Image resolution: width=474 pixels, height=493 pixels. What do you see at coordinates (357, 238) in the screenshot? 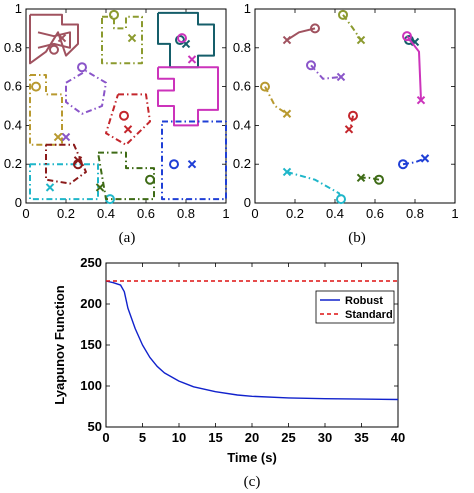
I see `caption-b: (b)` at bounding box center [357, 238].